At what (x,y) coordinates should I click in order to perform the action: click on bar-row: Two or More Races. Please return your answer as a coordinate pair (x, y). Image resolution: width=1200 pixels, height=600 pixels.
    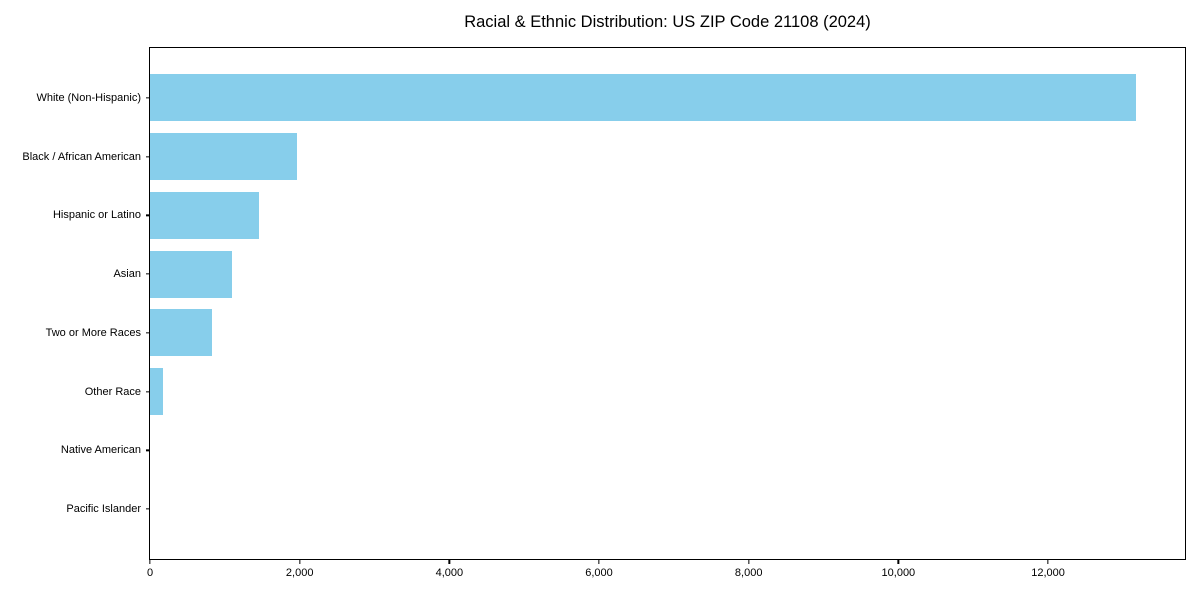
    Looking at the image, I should click on (615, 333).